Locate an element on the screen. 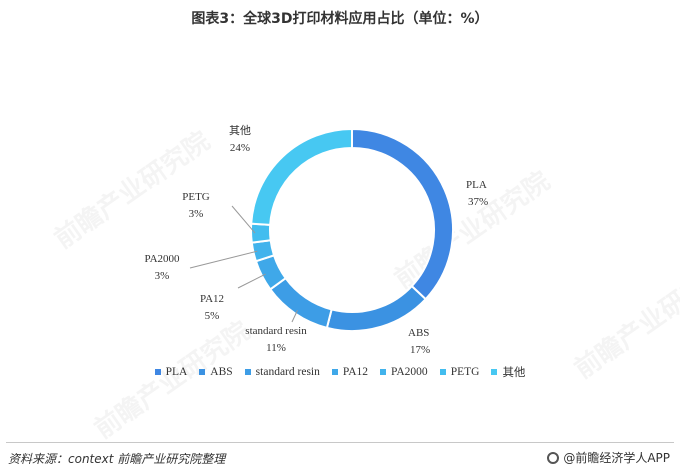 This screenshot has height=475, width=680. slice-category-label: PA12 is located at coordinates (212, 299).